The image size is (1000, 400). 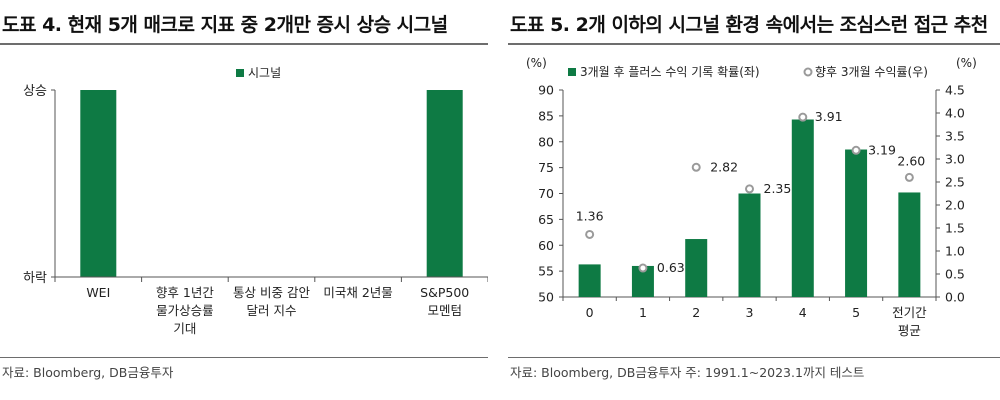 What do you see at coordinates (955, 228) in the screenshot?
I see `y-right-tick-label: 1.5` at bounding box center [955, 228].